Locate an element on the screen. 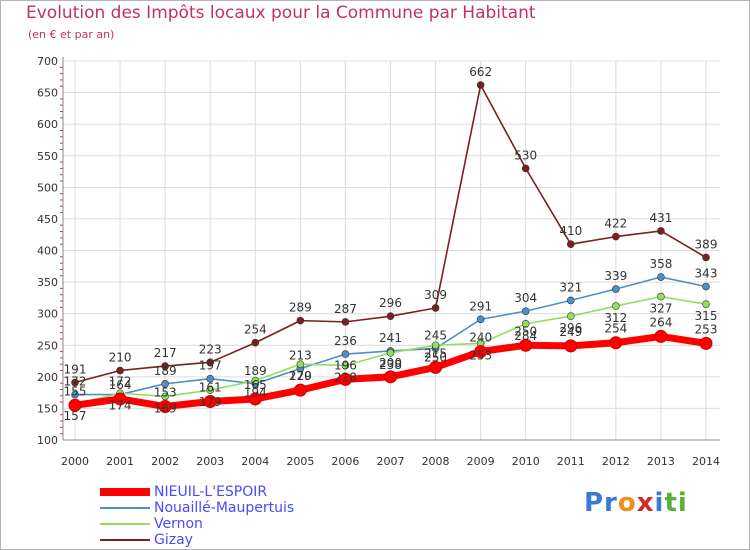 The height and width of the screenshot is (550, 750). data-label: 389 is located at coordinates (706, 244).